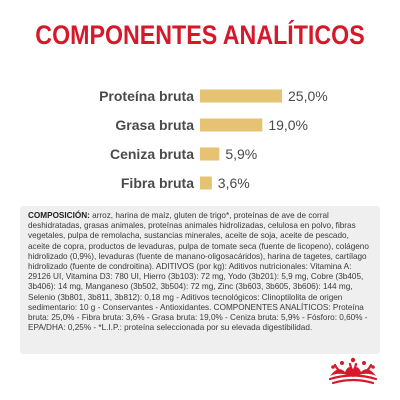 This screenshot has width=400, height=400. What do you see at coordinates (241, 154) in the screenshot?
I see `value-label: 5,9%` at bounding box center [241, 154].